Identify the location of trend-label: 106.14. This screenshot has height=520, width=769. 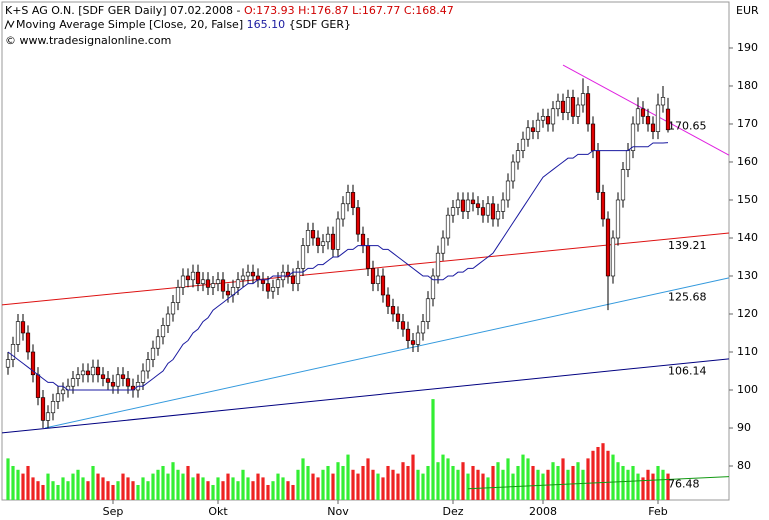
(687, 371).